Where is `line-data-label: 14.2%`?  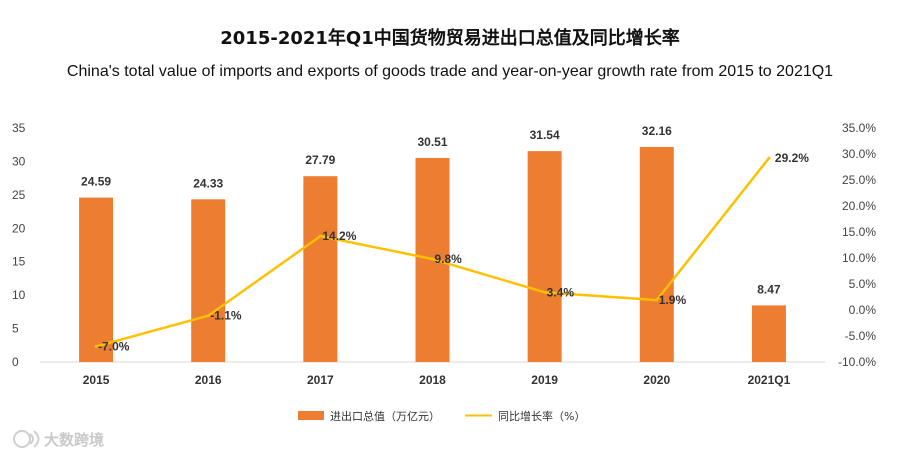 line-data-label: 14.2% is located at coordinates (339, 236).